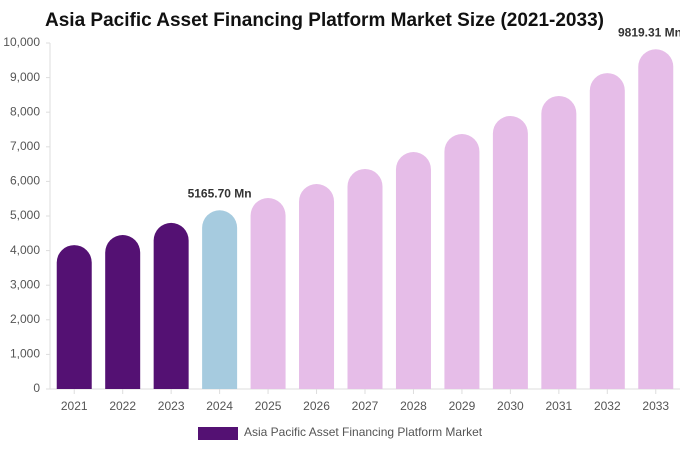 This screenshot has width=680, height=450. Describe the element at coordinates (558, 406) in the screenshot. I see `x-tick-label: 2031` at that location.